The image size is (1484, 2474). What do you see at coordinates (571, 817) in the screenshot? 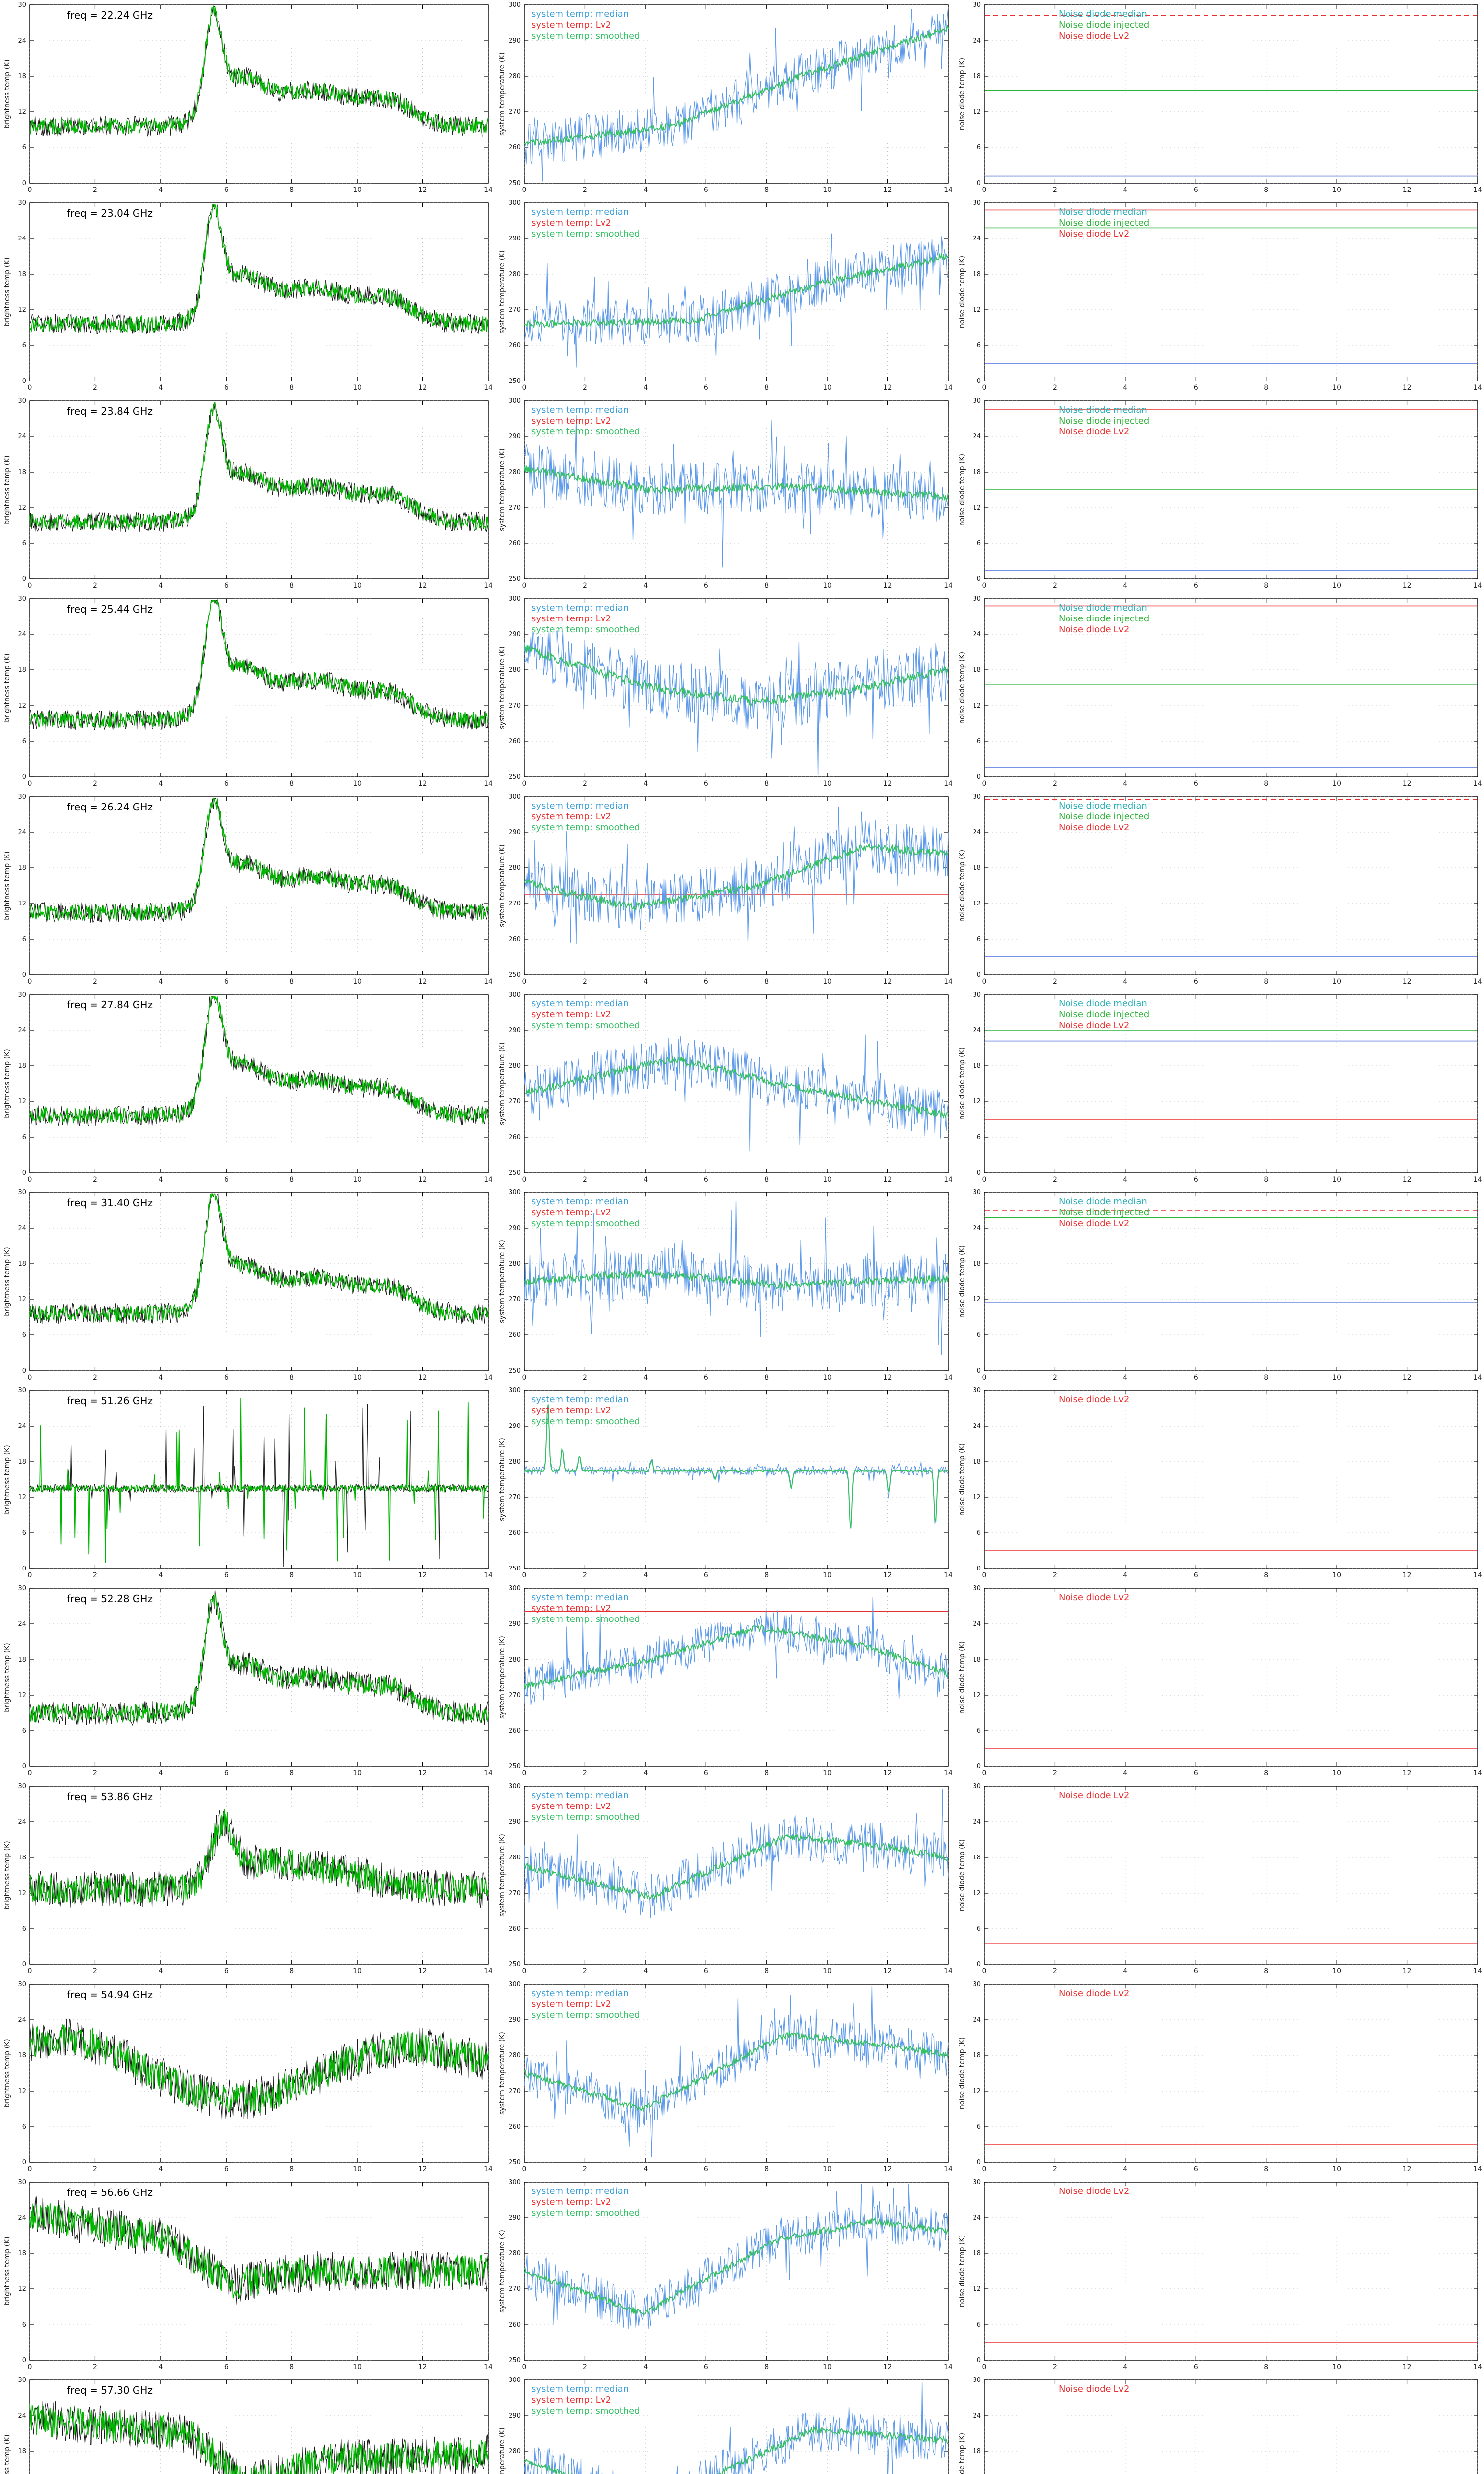
I see `legend-entry: system temp: Lv2` at bounding box center [571, 817].